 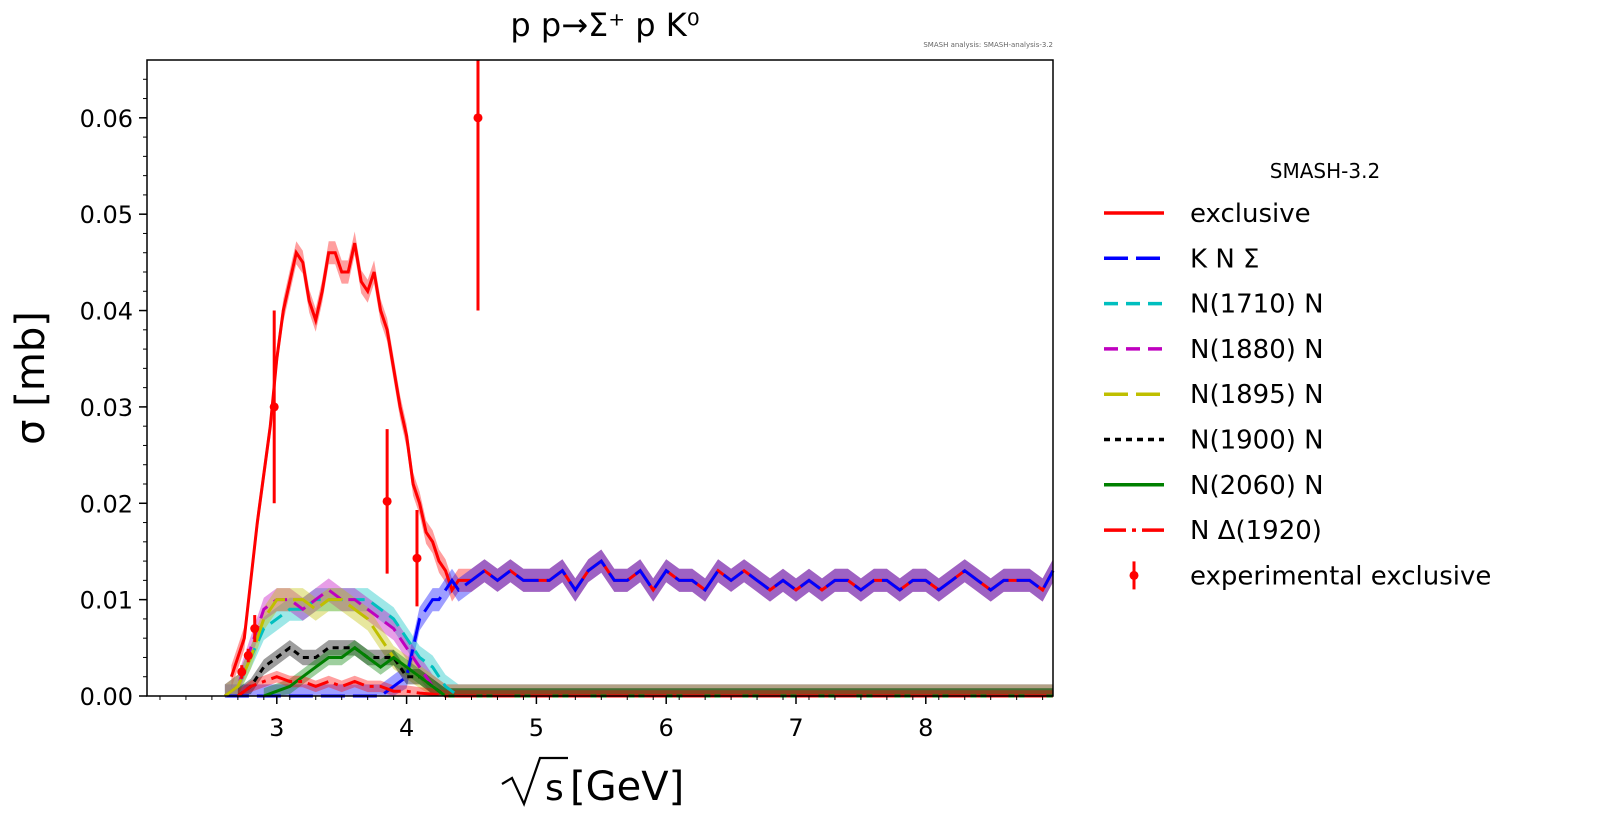 What do you see at coordinates (601, 719) in the screenshot?
I see `x-axis: 3 4 5 6 7 8` at bounding box center [601, 719].